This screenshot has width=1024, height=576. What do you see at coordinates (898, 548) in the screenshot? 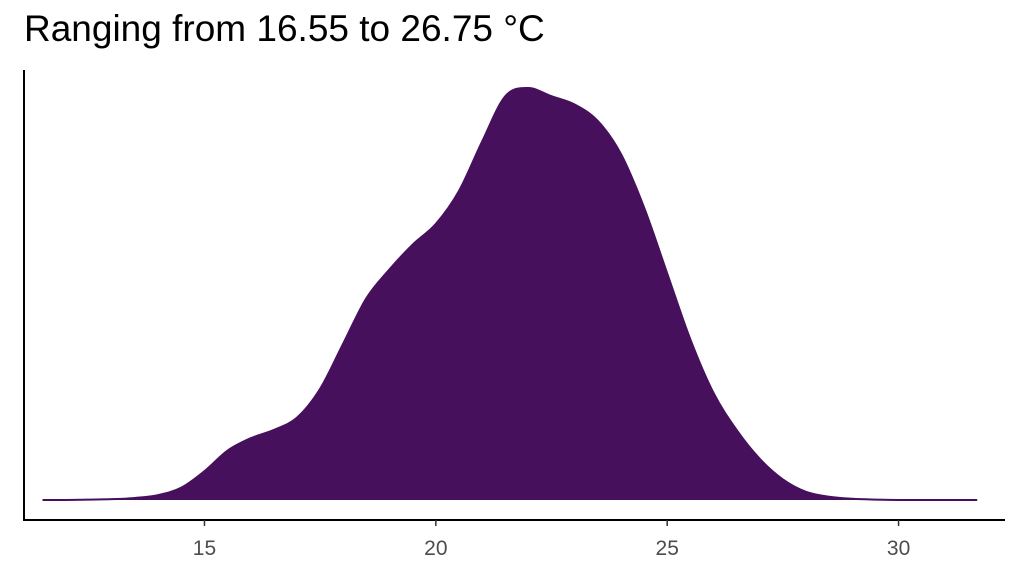
I see `x-tick-label: 30` at bounding box center [898, 548].